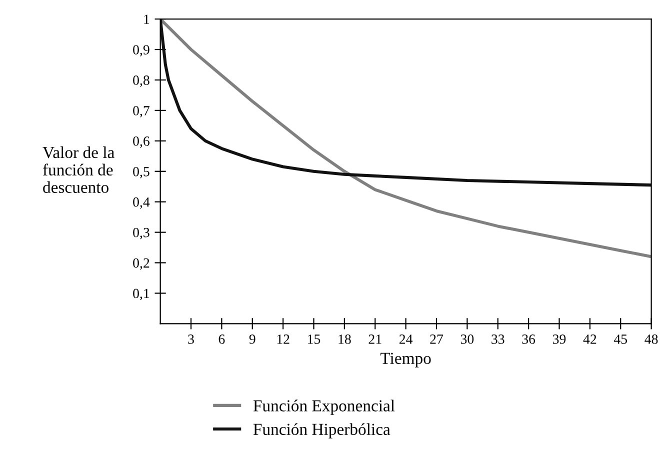  What do you see at coordinates (141, 142) in the screenshot?
I see `y-tick-label: 0,6` at bounding box center [141, 142].